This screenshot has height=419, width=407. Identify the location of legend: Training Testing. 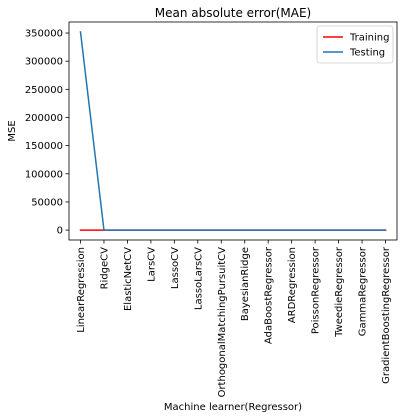
(355, 44).